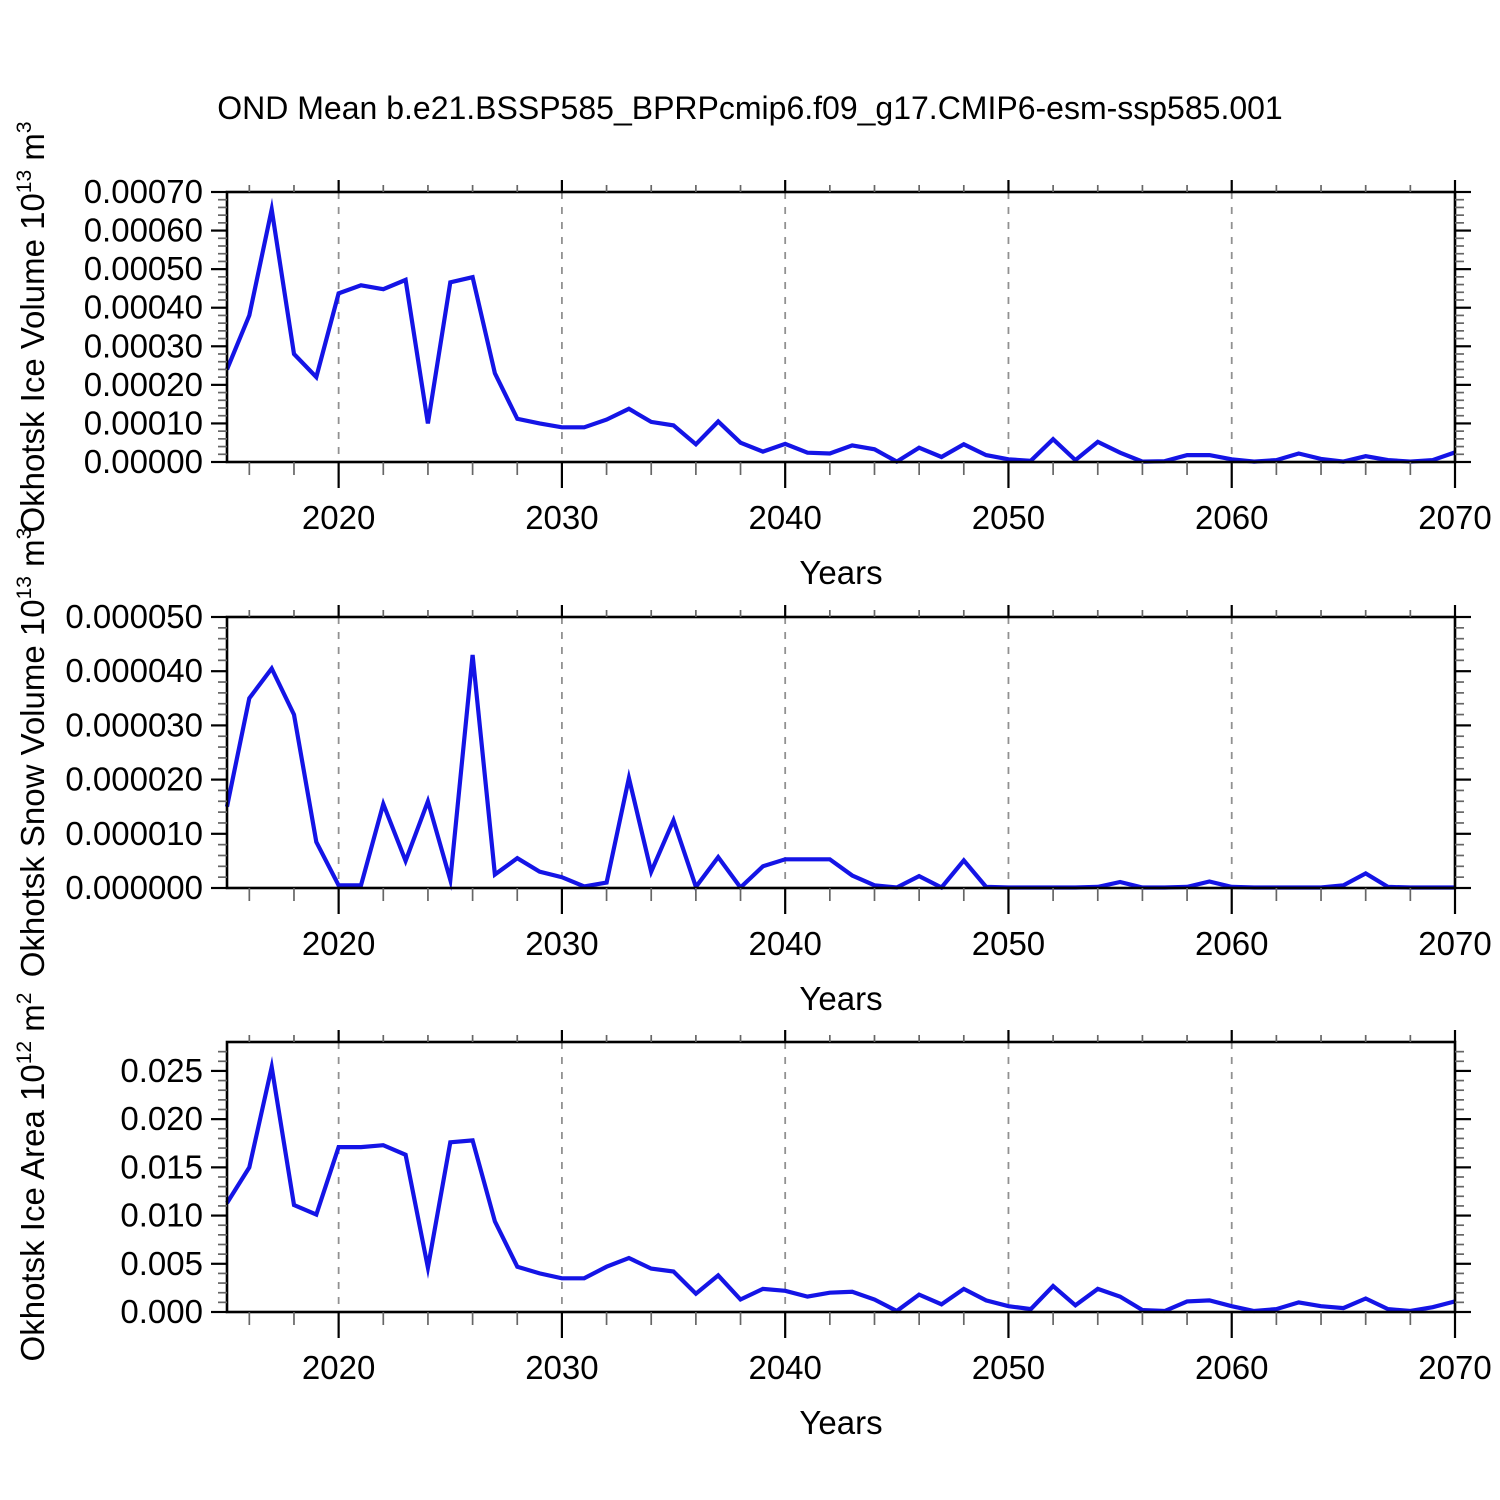 The width and height of the screenshot is (1500, 1500). What do you see at coordinates (161, 1311) in the screenshot?
I see `y-tick-label-0.000: 0.000` at bounding box center [161, 1311].